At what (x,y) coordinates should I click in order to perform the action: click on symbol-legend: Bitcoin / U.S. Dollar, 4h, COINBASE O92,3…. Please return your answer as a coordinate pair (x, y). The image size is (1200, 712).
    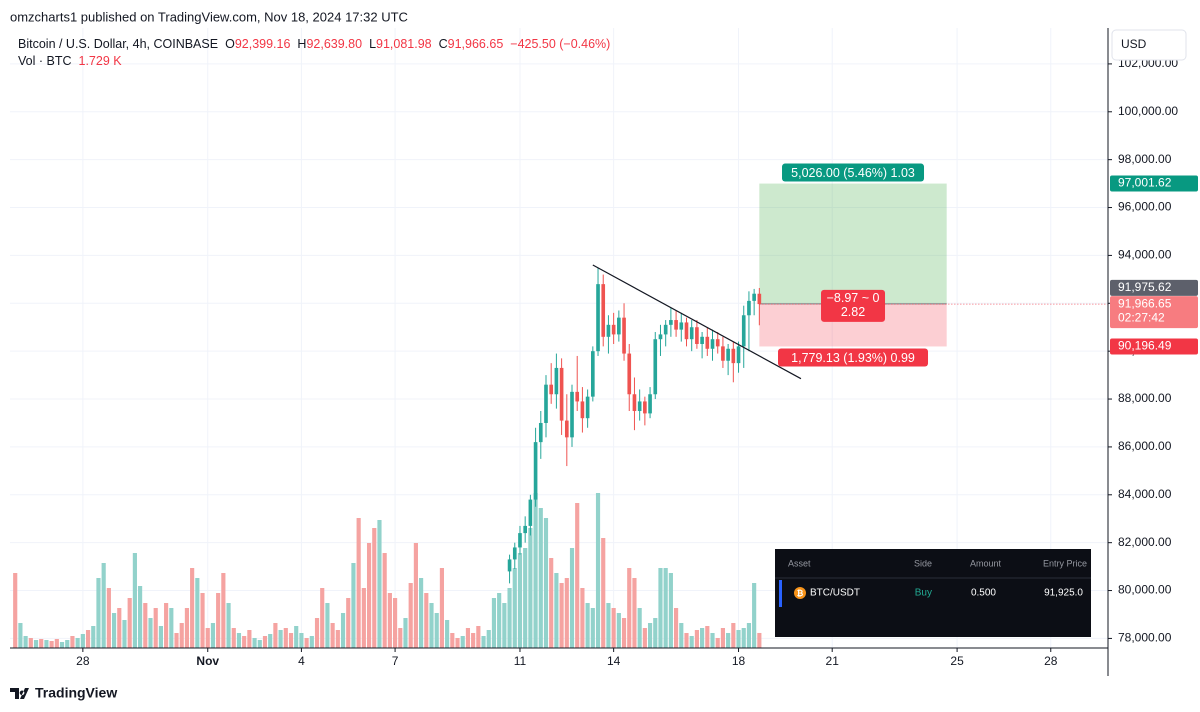
    Looking at the image, I should click on (314, 44).